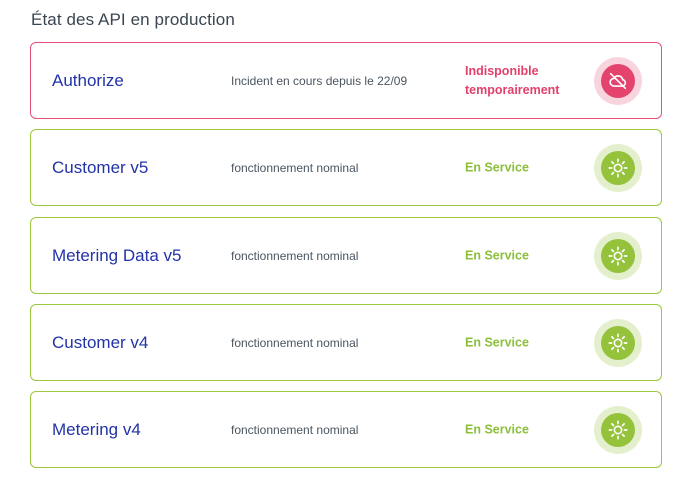 This screenshot has height=500, width=683. What do you see at coordinates (512, 81) in the screenshot?
I see `status-label: Indisponible temporairement` at bounding box center [512, 81].